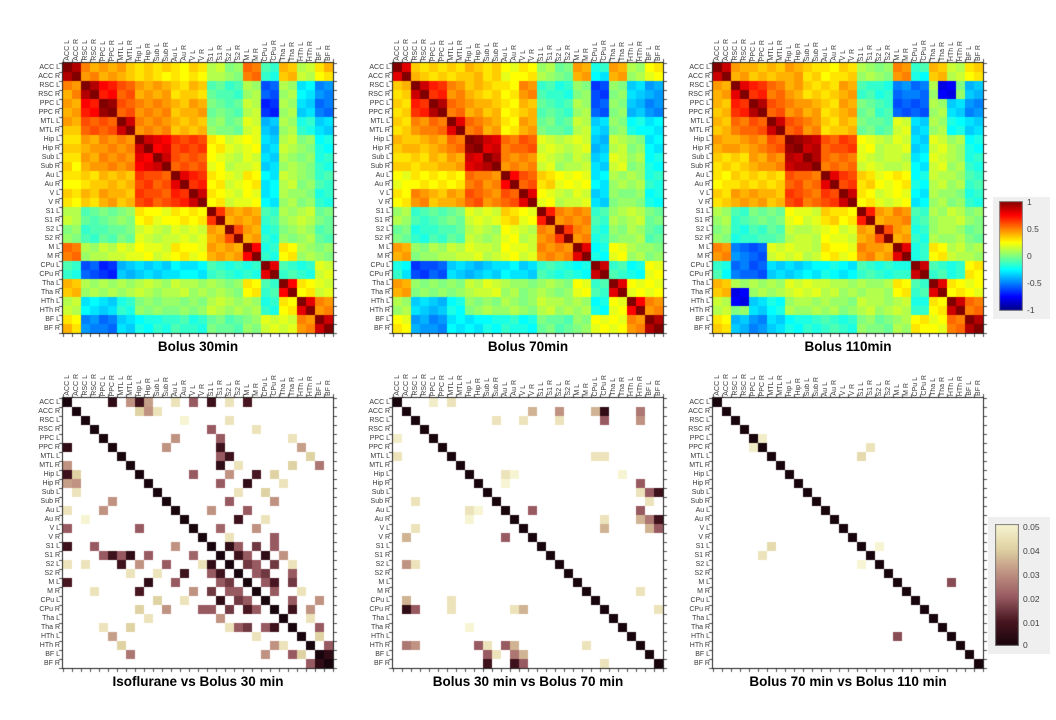 This screenshot has height=720, width=1056. Describe the element at coordinates (198, 198) in the screenshot. I see `heatmap-bolus-30min` at that location.